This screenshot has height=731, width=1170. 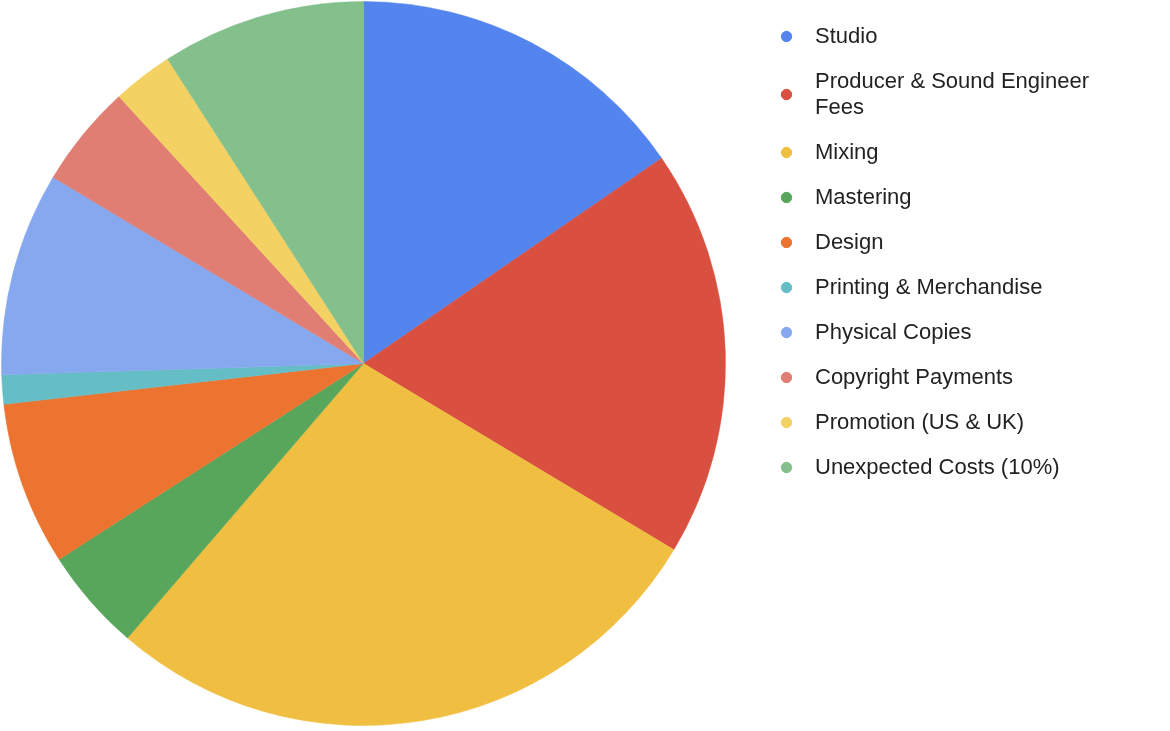 I want to click on legend-label: Design, so click(x=849, y=242).